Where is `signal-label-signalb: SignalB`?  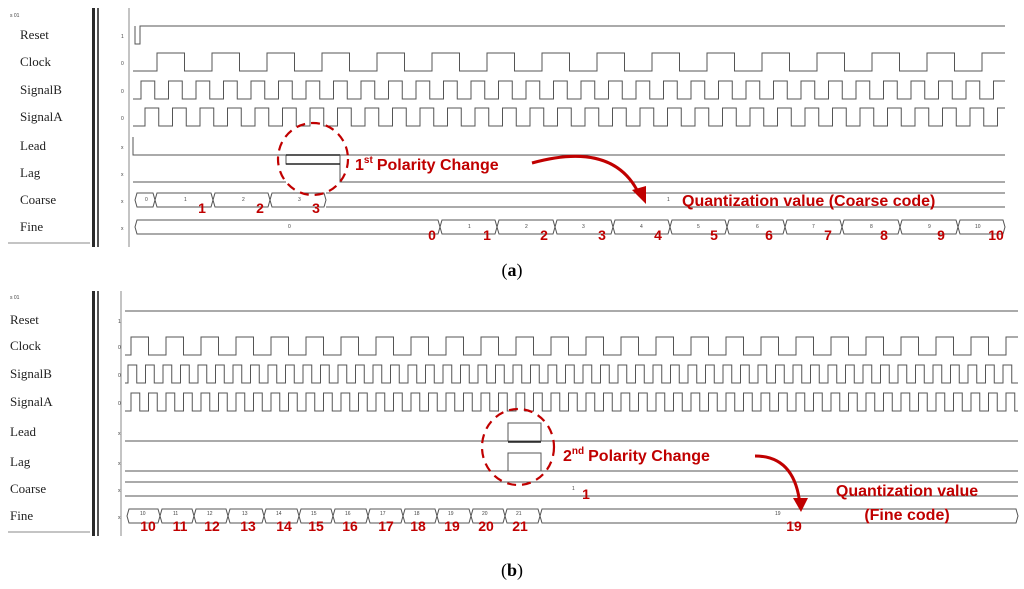
signal-label-signalb: SignalB is located at coordinates (41, 89).